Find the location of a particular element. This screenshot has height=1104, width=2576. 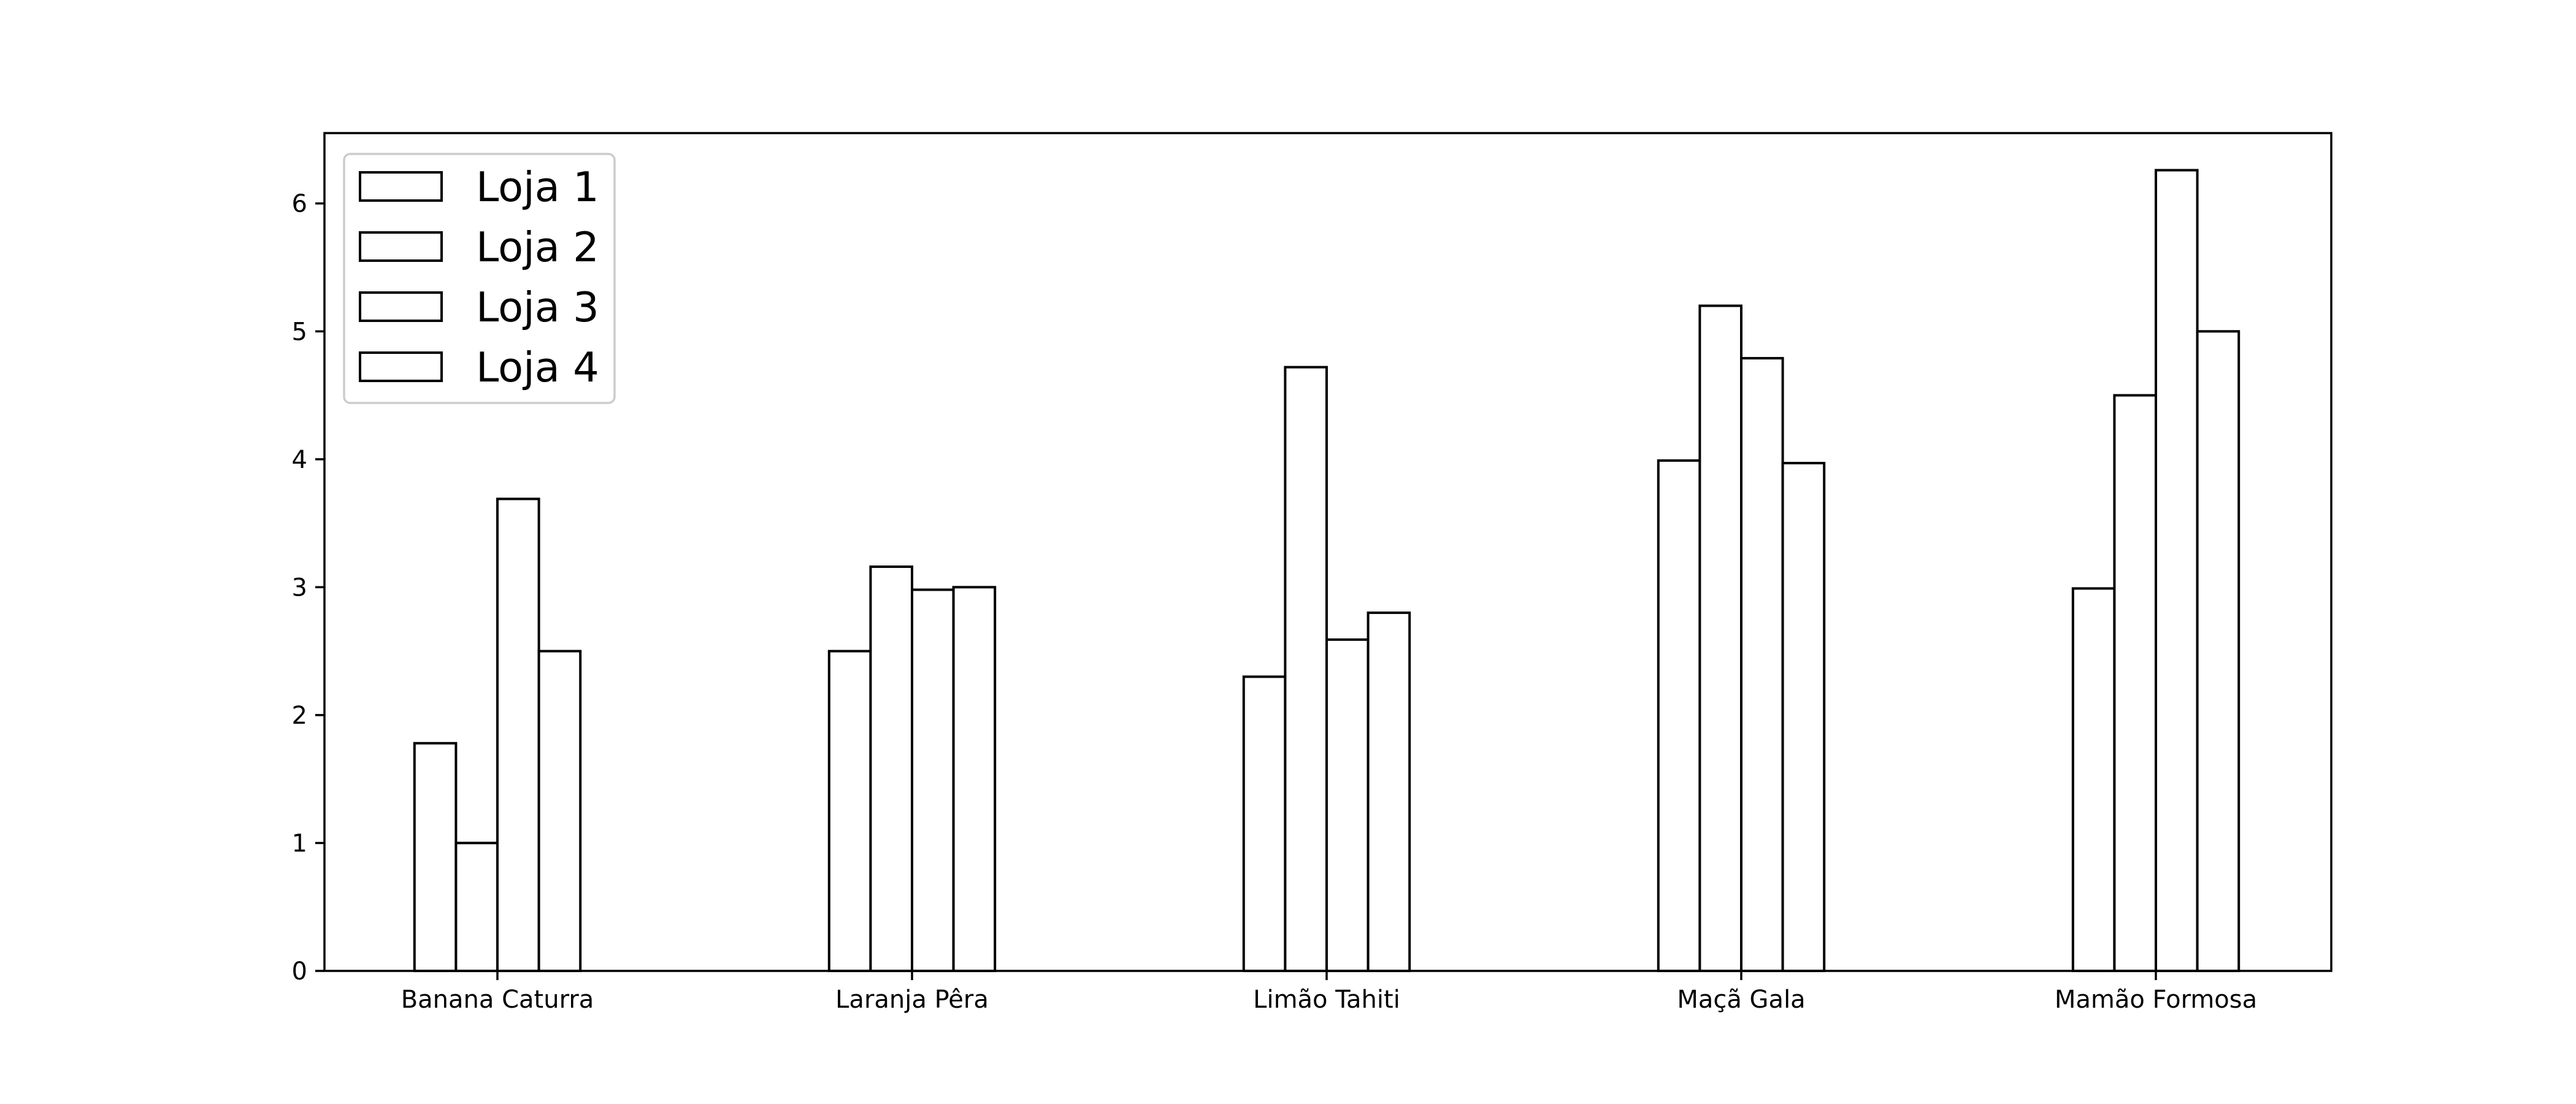

x-tick-label: Mamão Formosa is located at coordinates (2156, 1000).